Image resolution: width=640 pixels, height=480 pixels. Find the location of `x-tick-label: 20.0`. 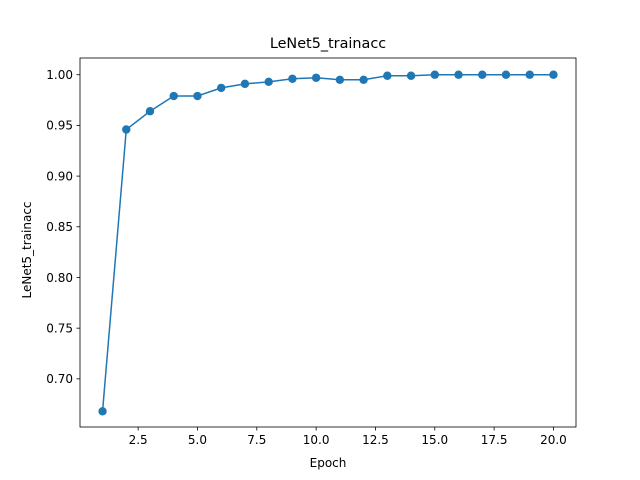

x-tick-label: 20.0 is located at coordinates (553, 440).